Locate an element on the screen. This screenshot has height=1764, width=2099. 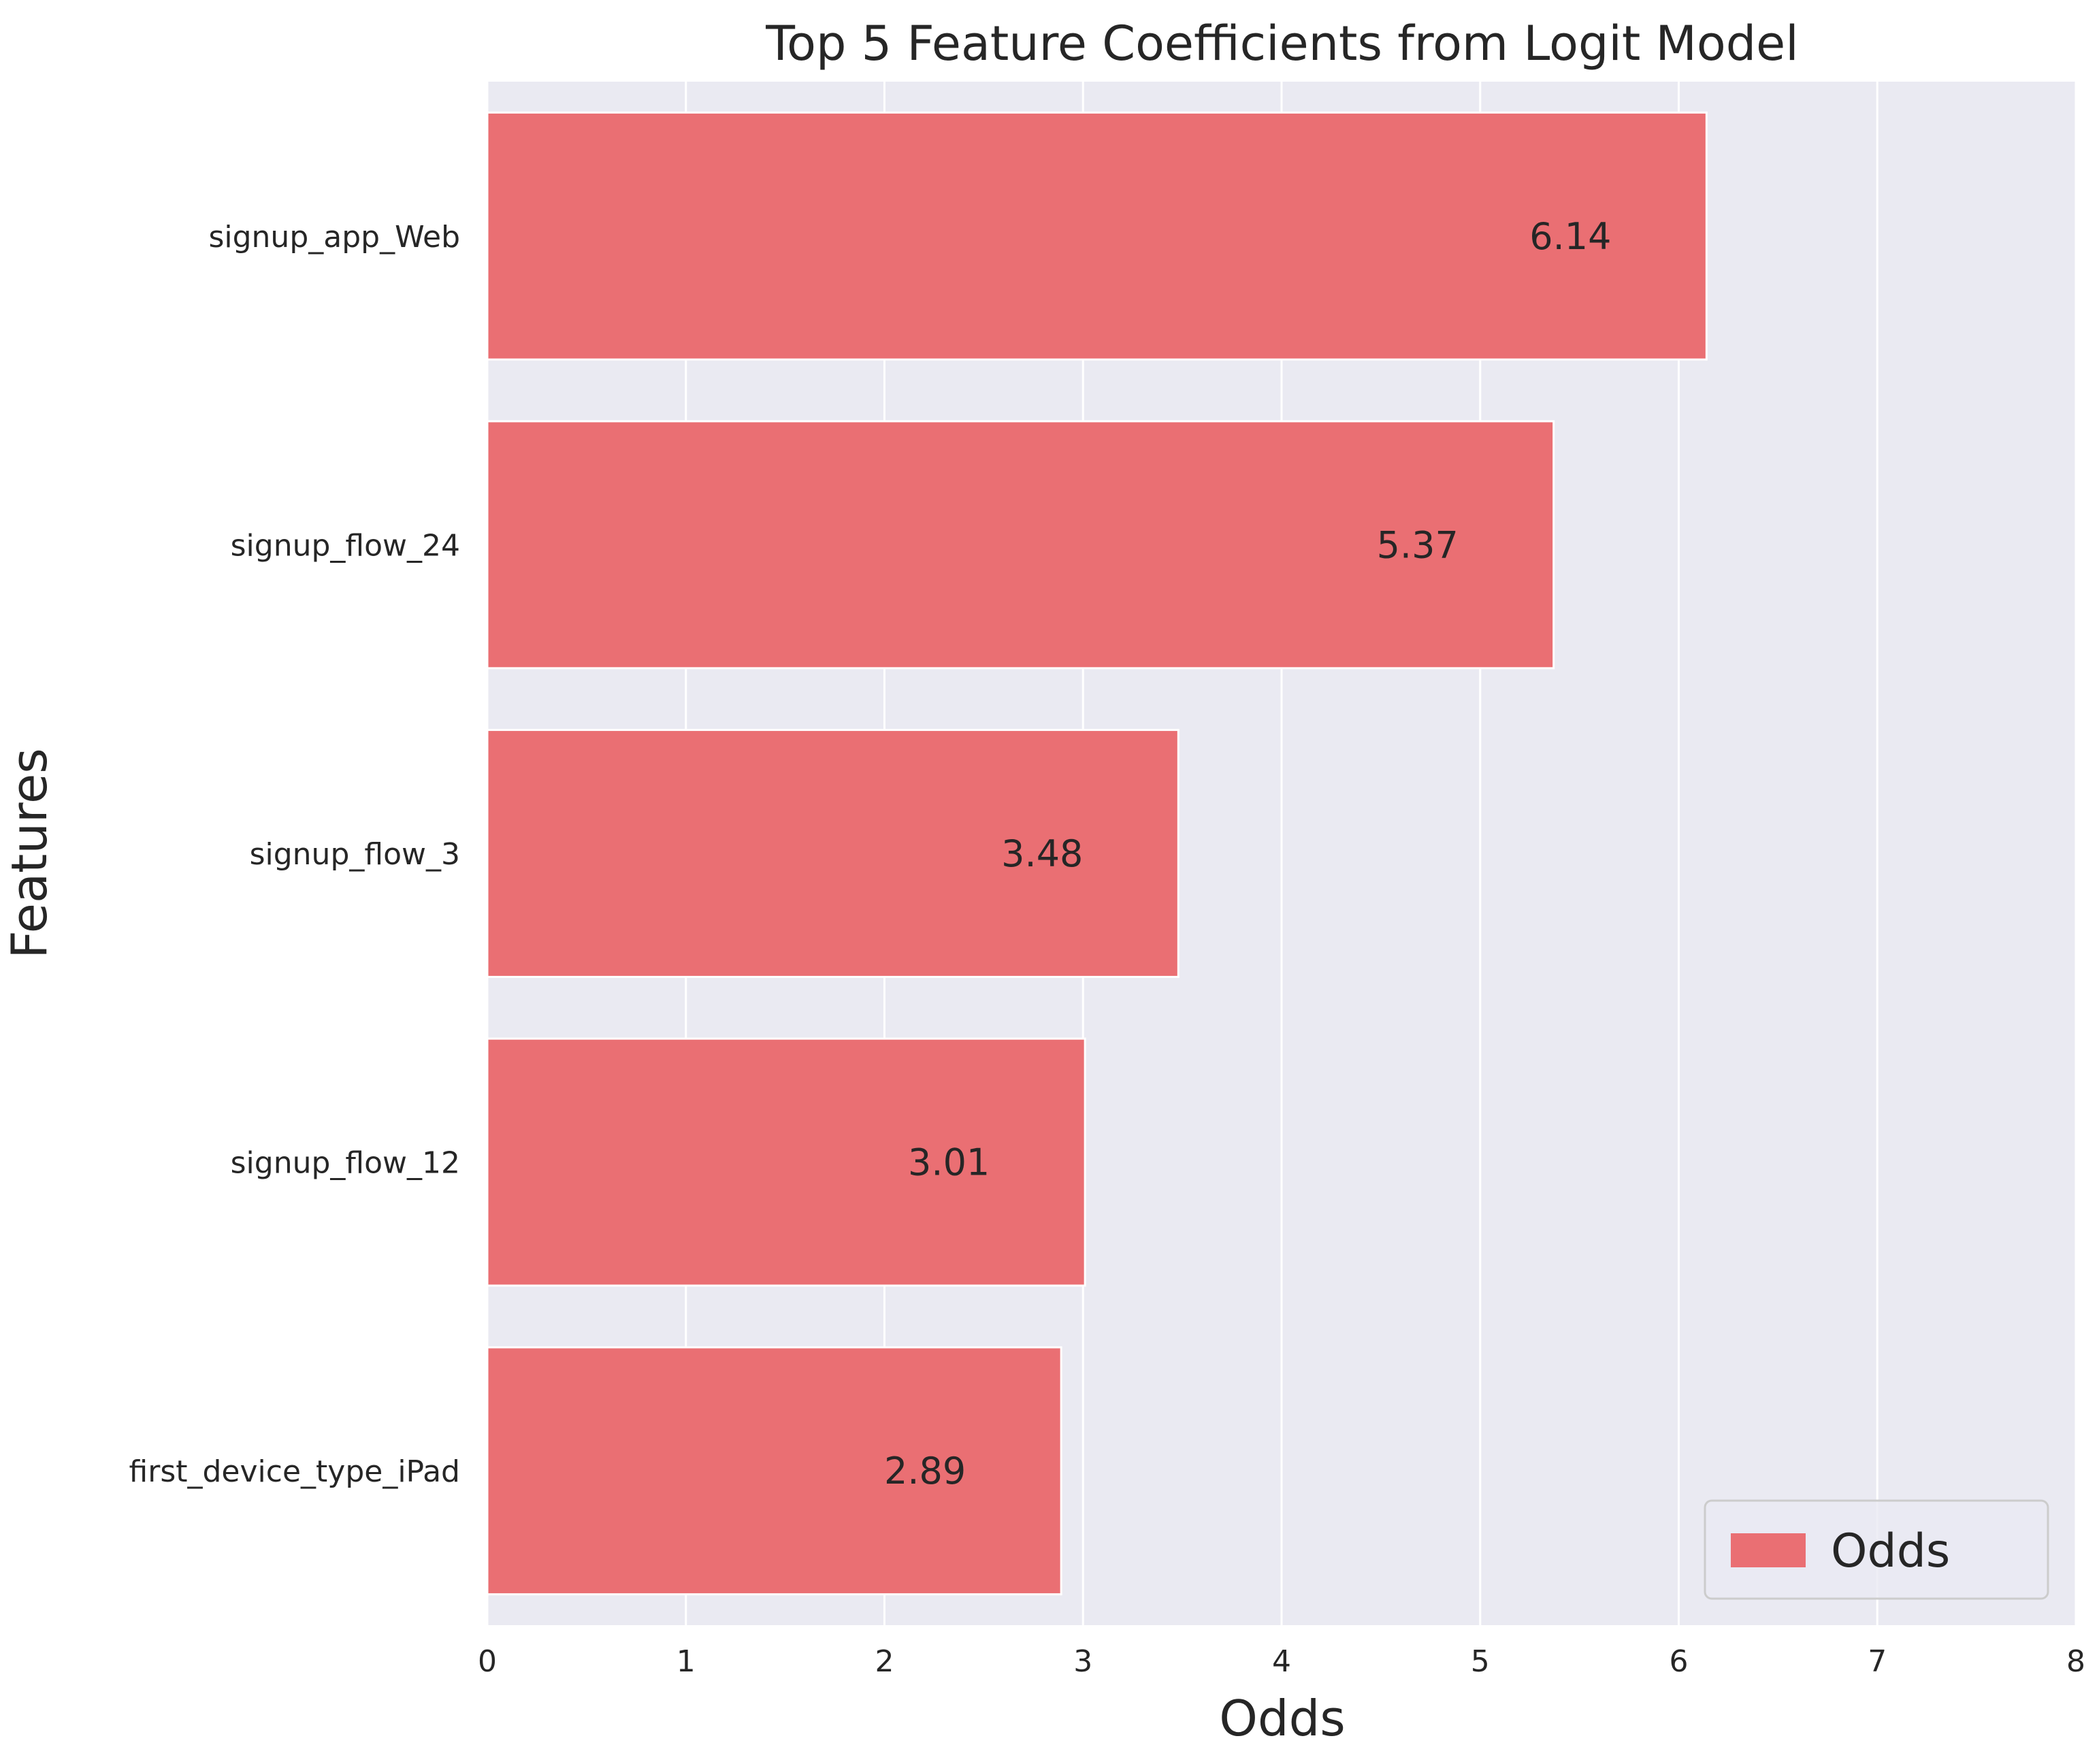
x-tick-label: 4 is located at coordinates (1282, 1662).